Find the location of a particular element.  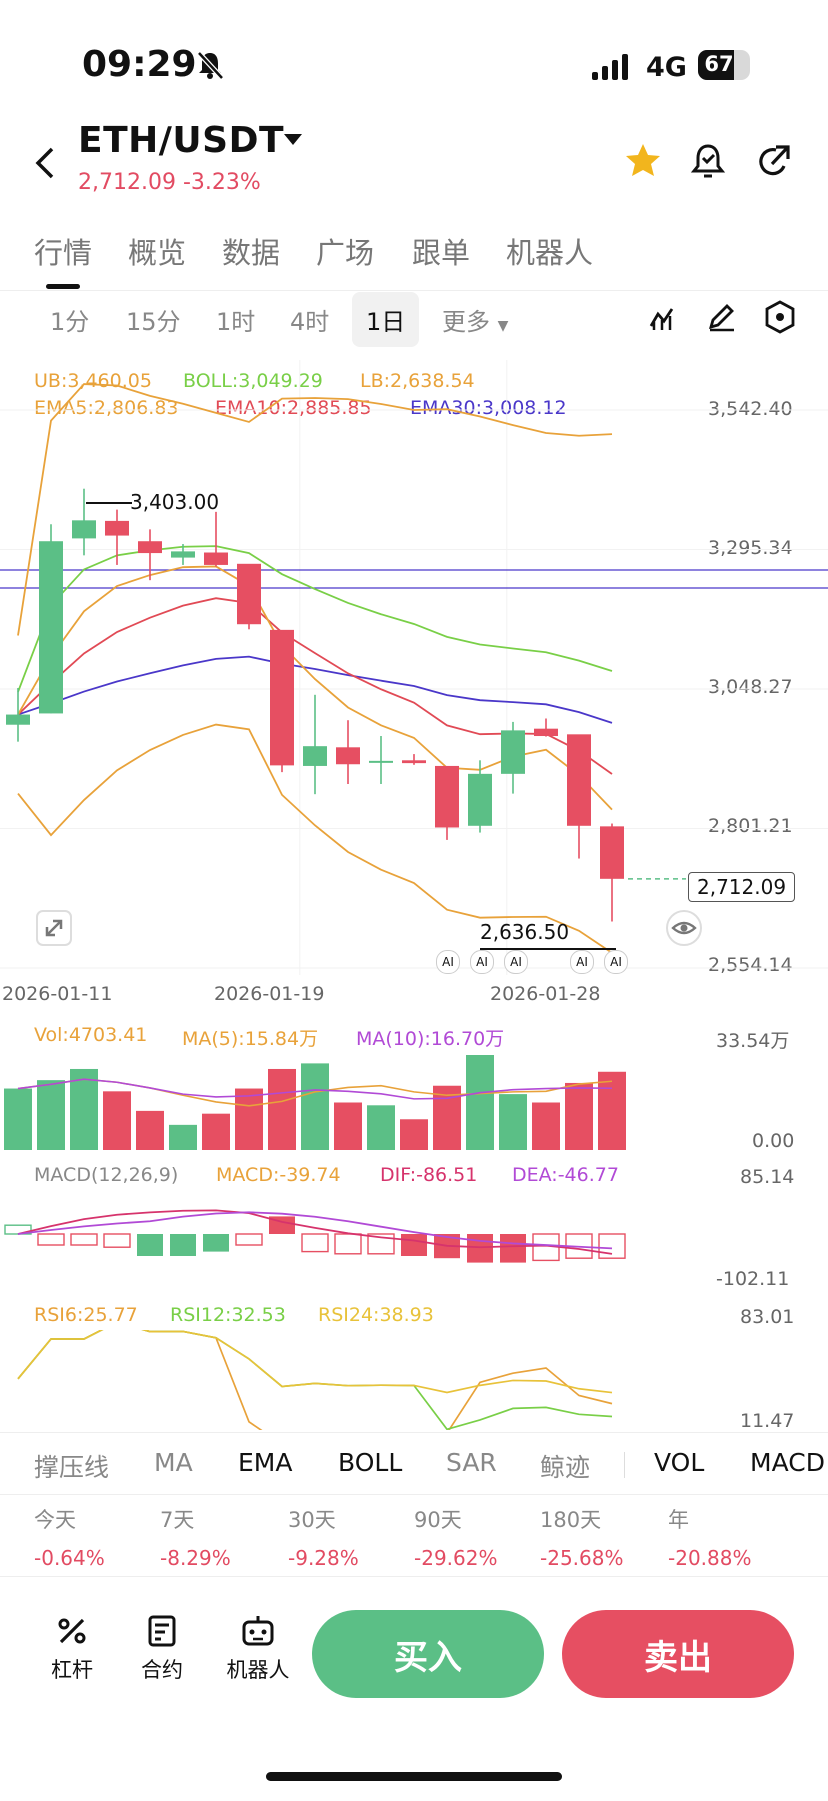

macd-value: MACD:-39.74 is located at coordinates (278, 1175).